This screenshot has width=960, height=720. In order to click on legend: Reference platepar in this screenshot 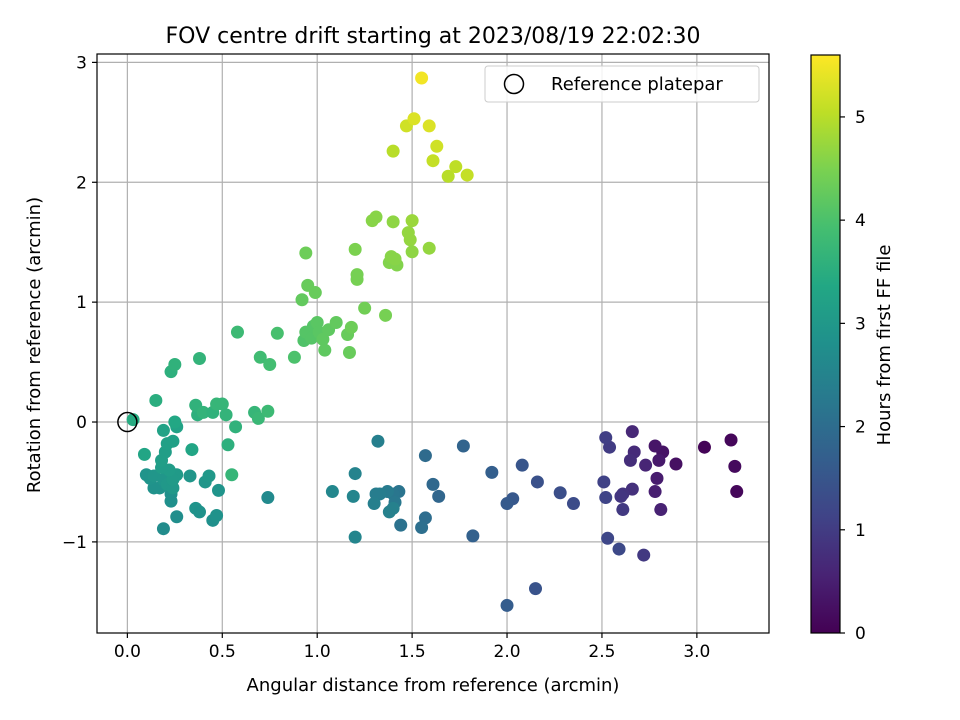, I will do `click(622, 84)`.